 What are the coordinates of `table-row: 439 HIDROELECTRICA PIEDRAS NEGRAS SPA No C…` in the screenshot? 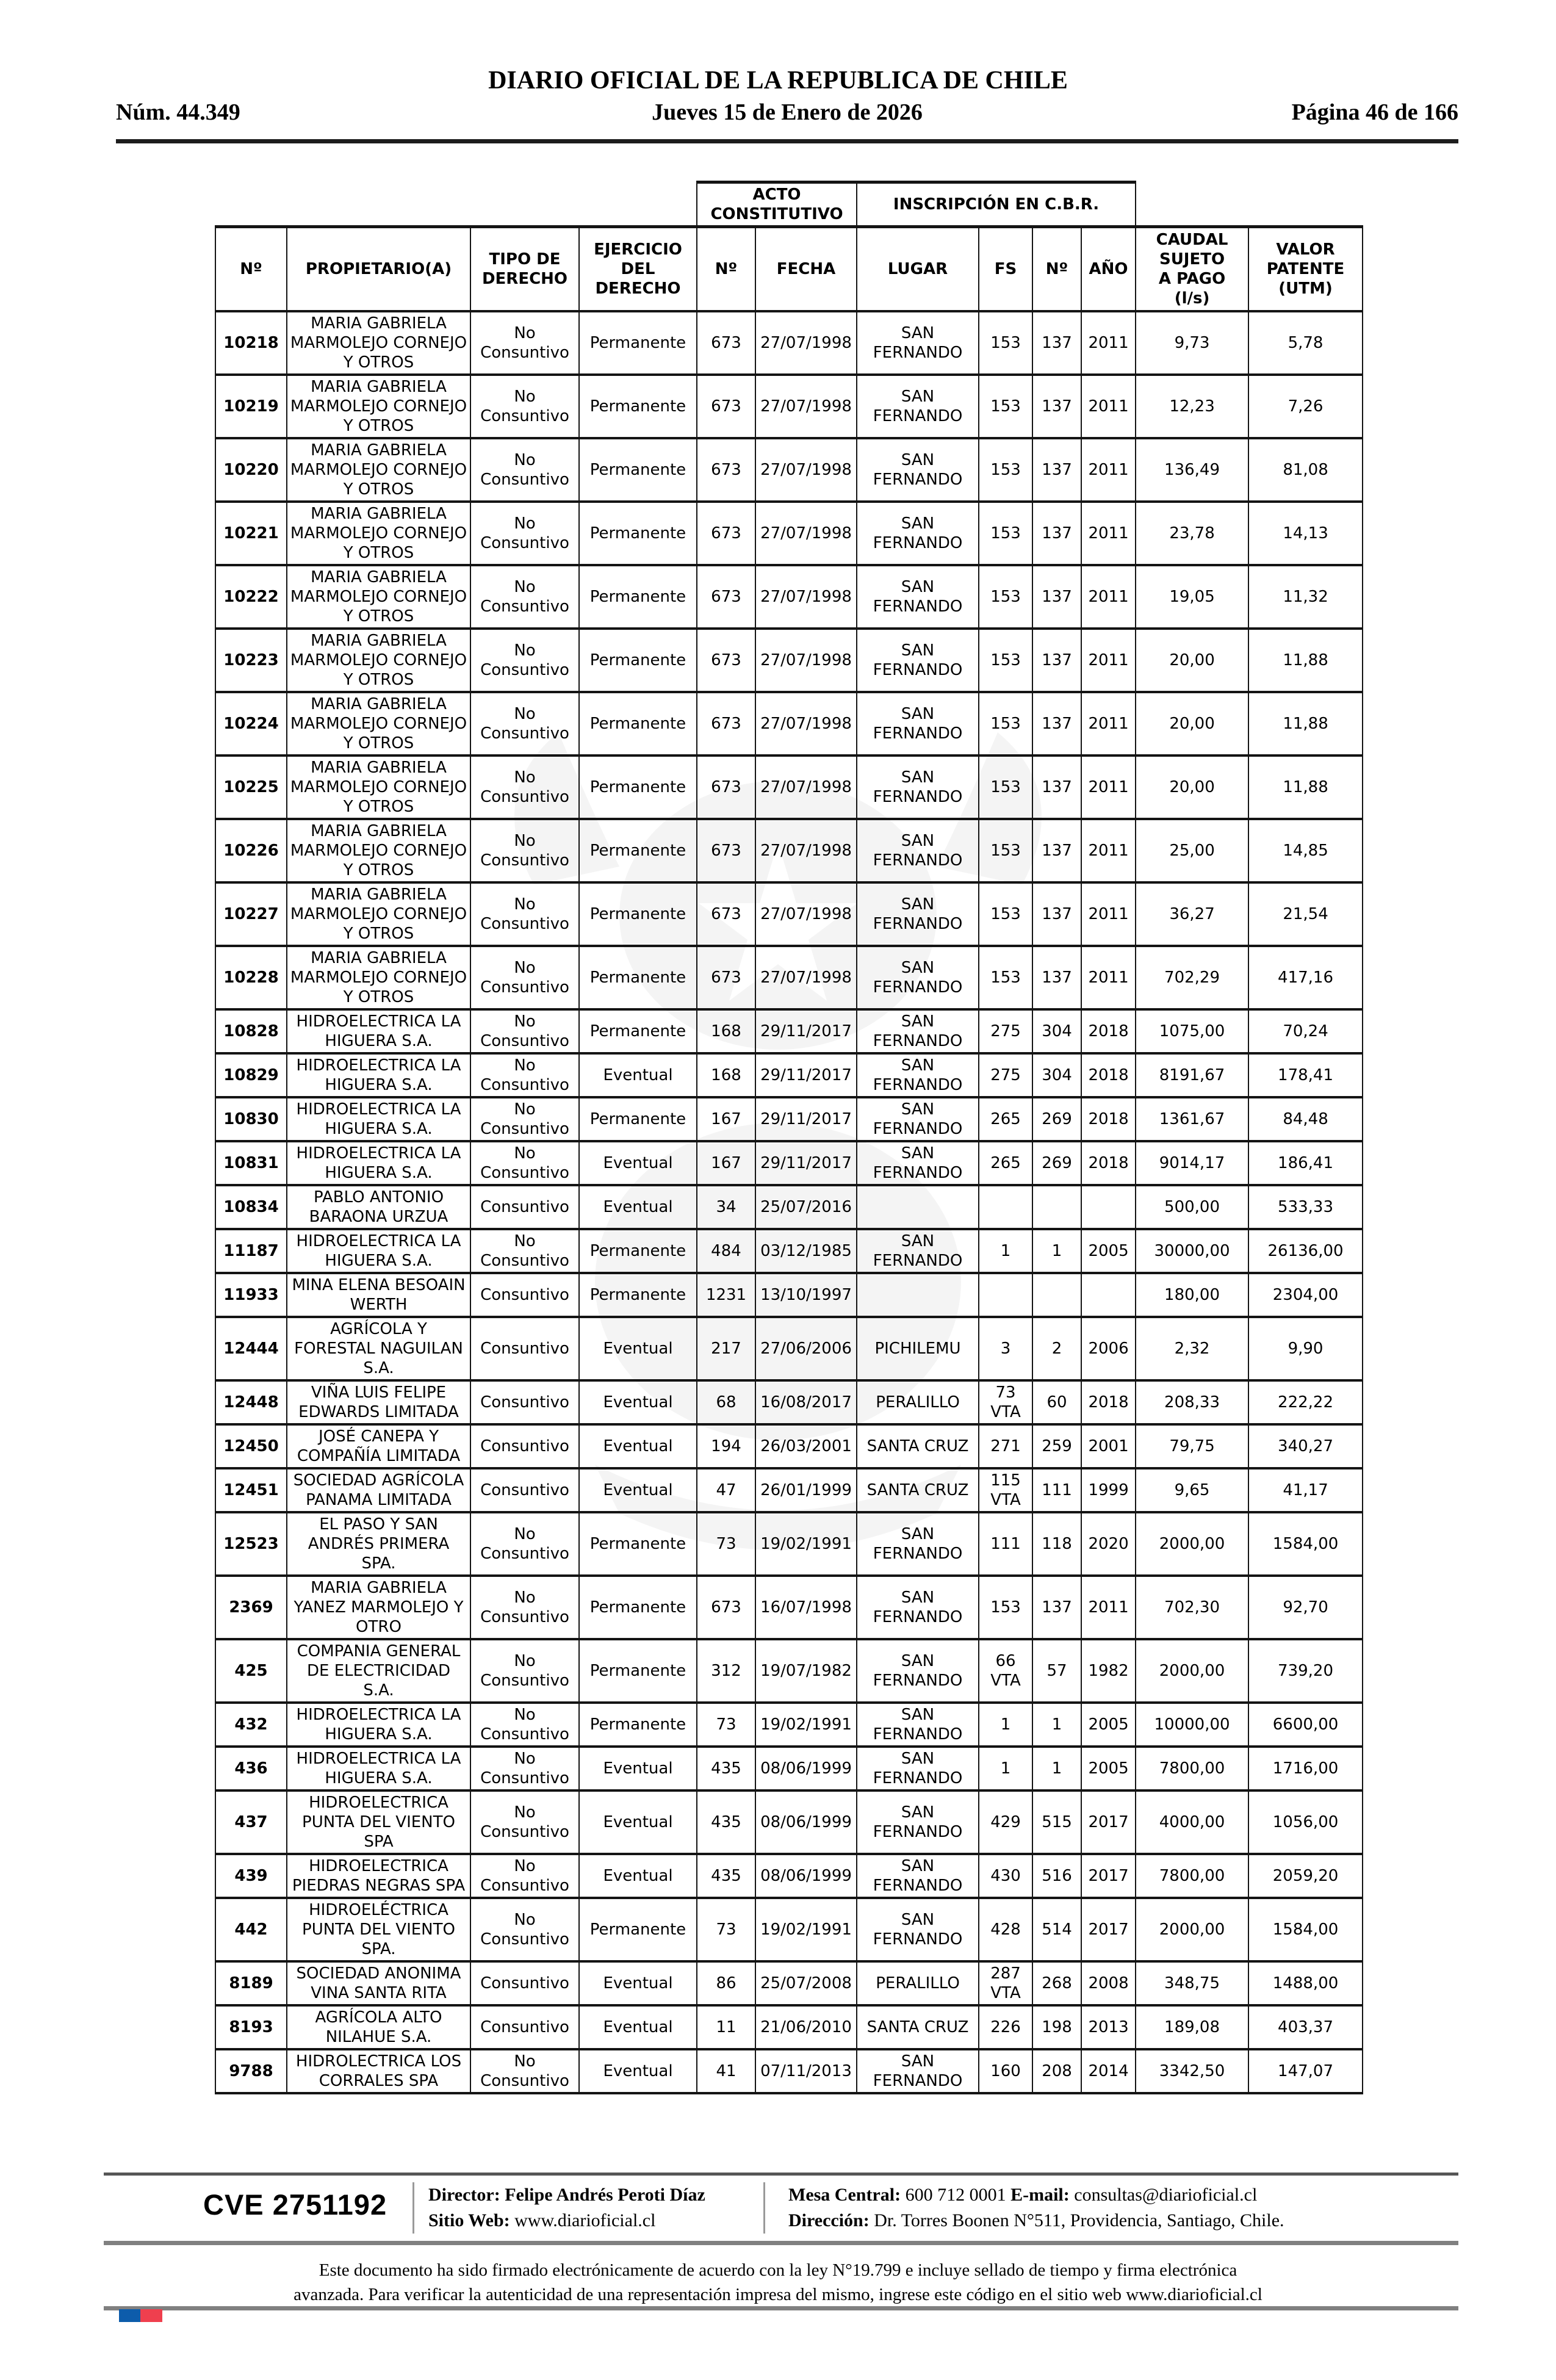 It's located at (789, 1876).